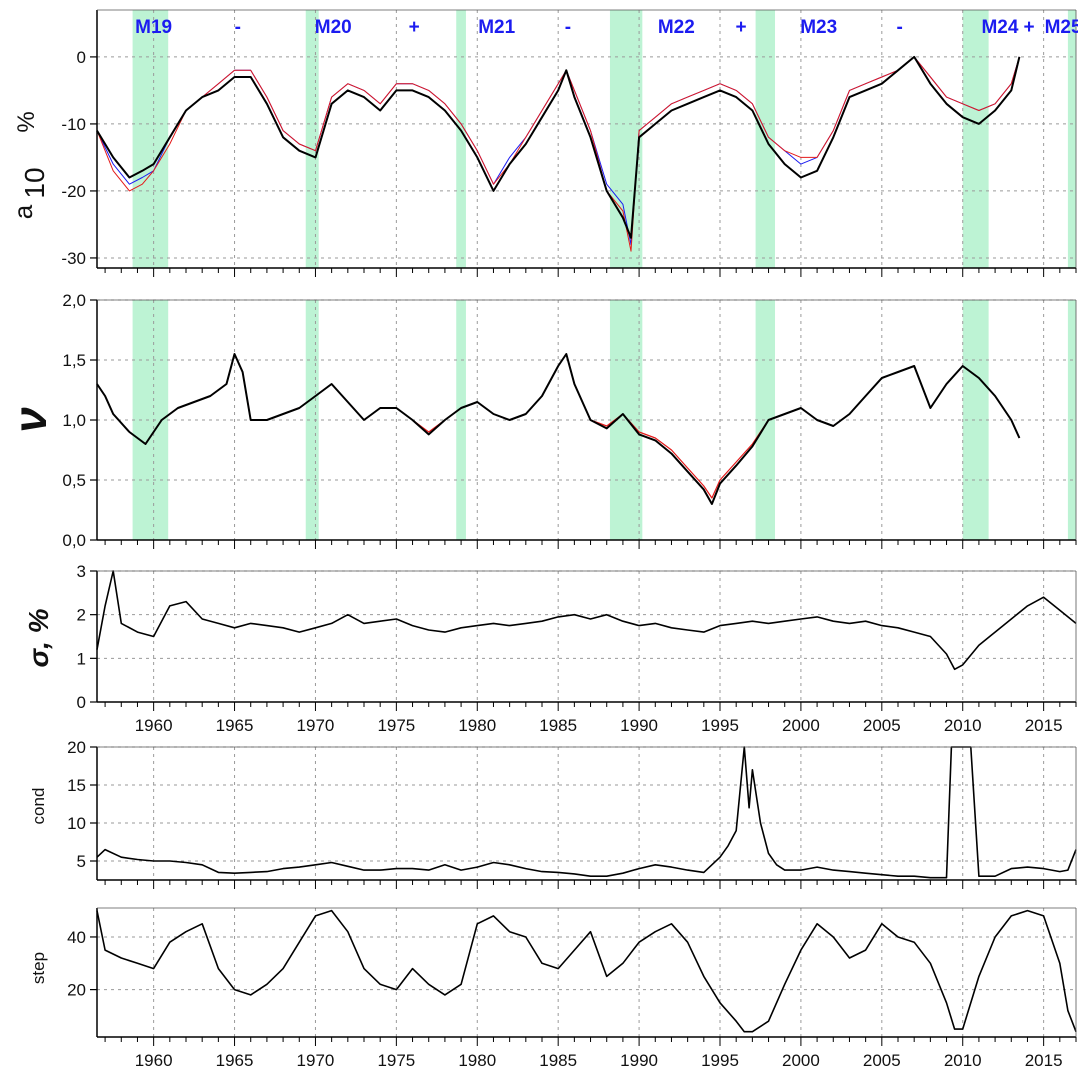 Image resolution: width=1078 pixels, height=1074 pixels. I want to click on epoch-label-4: M21, so click(496, 27).